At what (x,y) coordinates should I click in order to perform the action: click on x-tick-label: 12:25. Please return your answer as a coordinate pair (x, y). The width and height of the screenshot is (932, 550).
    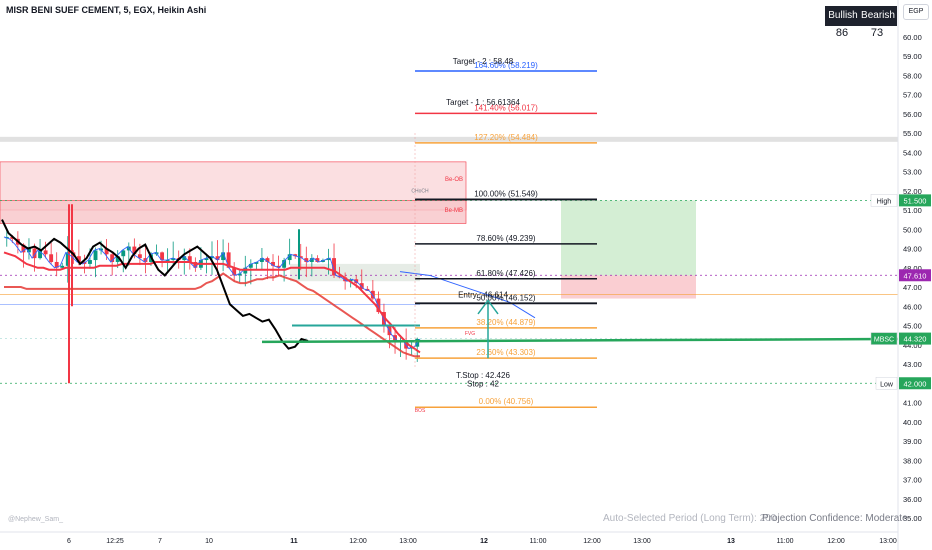
    Looking at the image, I should click on (115, 541).